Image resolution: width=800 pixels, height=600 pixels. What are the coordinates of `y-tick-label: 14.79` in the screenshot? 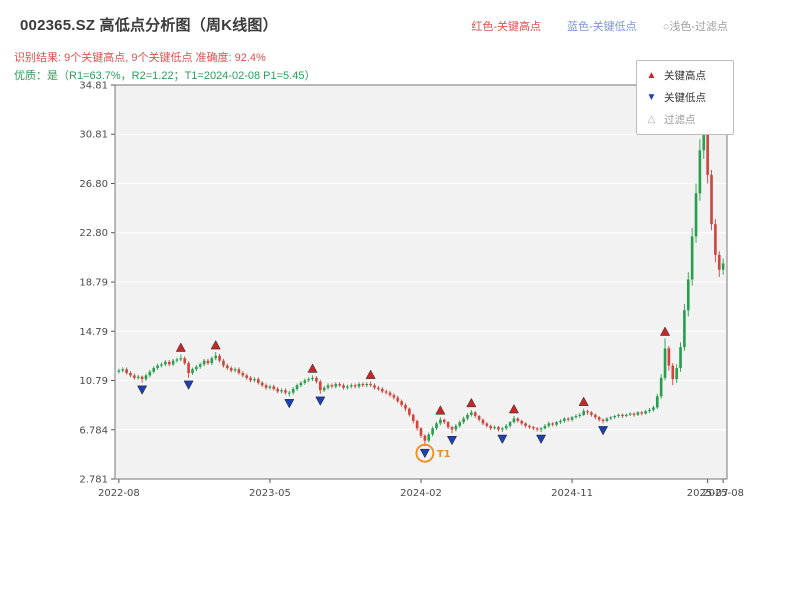 It's located at (93, 332).